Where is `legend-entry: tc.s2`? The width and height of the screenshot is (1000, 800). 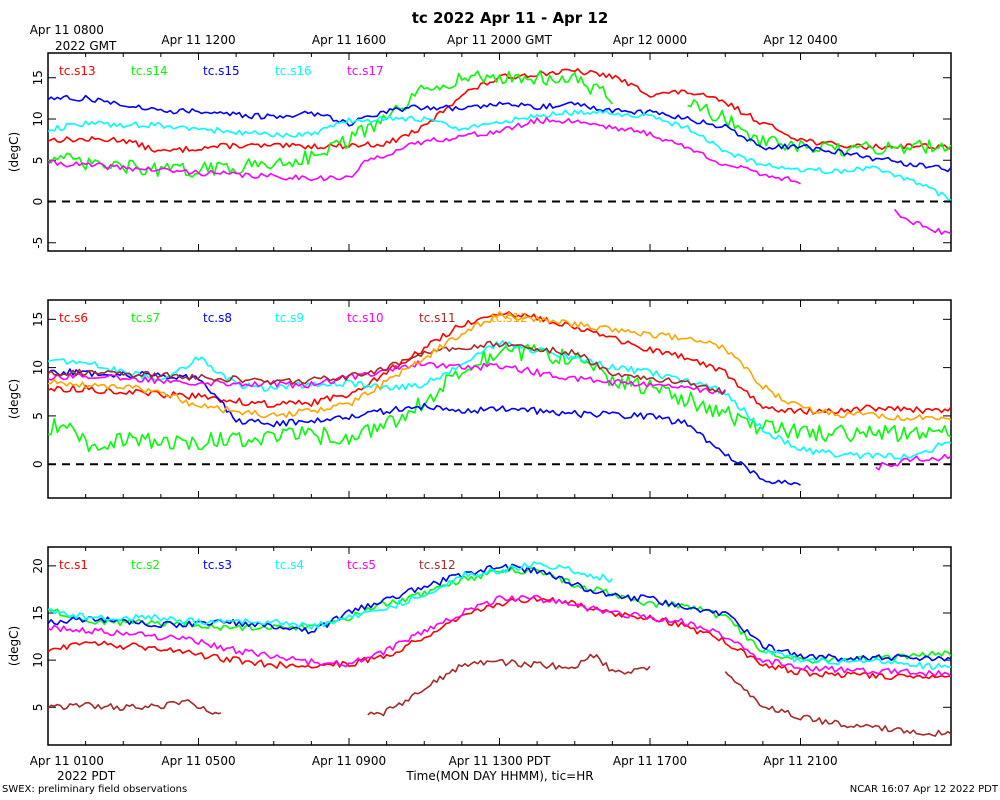 legend-entry: tc.s2 is located at coordinates (145, 565).